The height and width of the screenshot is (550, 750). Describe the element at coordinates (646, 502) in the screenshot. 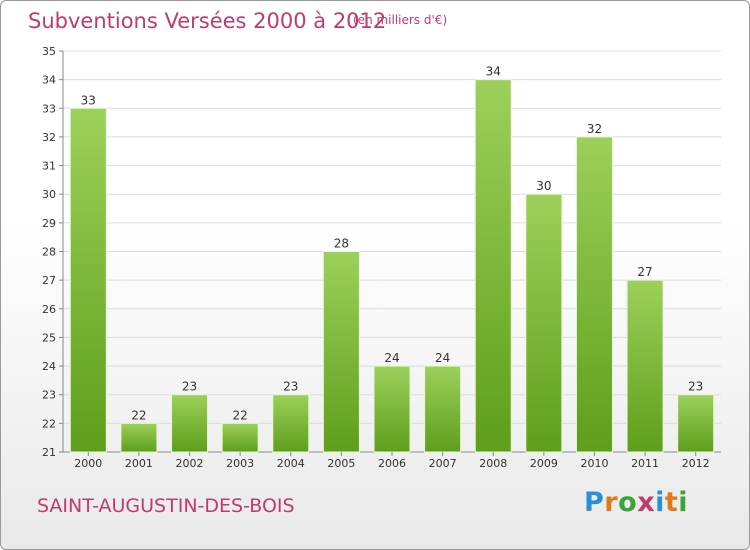

I see `logo-letter: x` at that location.